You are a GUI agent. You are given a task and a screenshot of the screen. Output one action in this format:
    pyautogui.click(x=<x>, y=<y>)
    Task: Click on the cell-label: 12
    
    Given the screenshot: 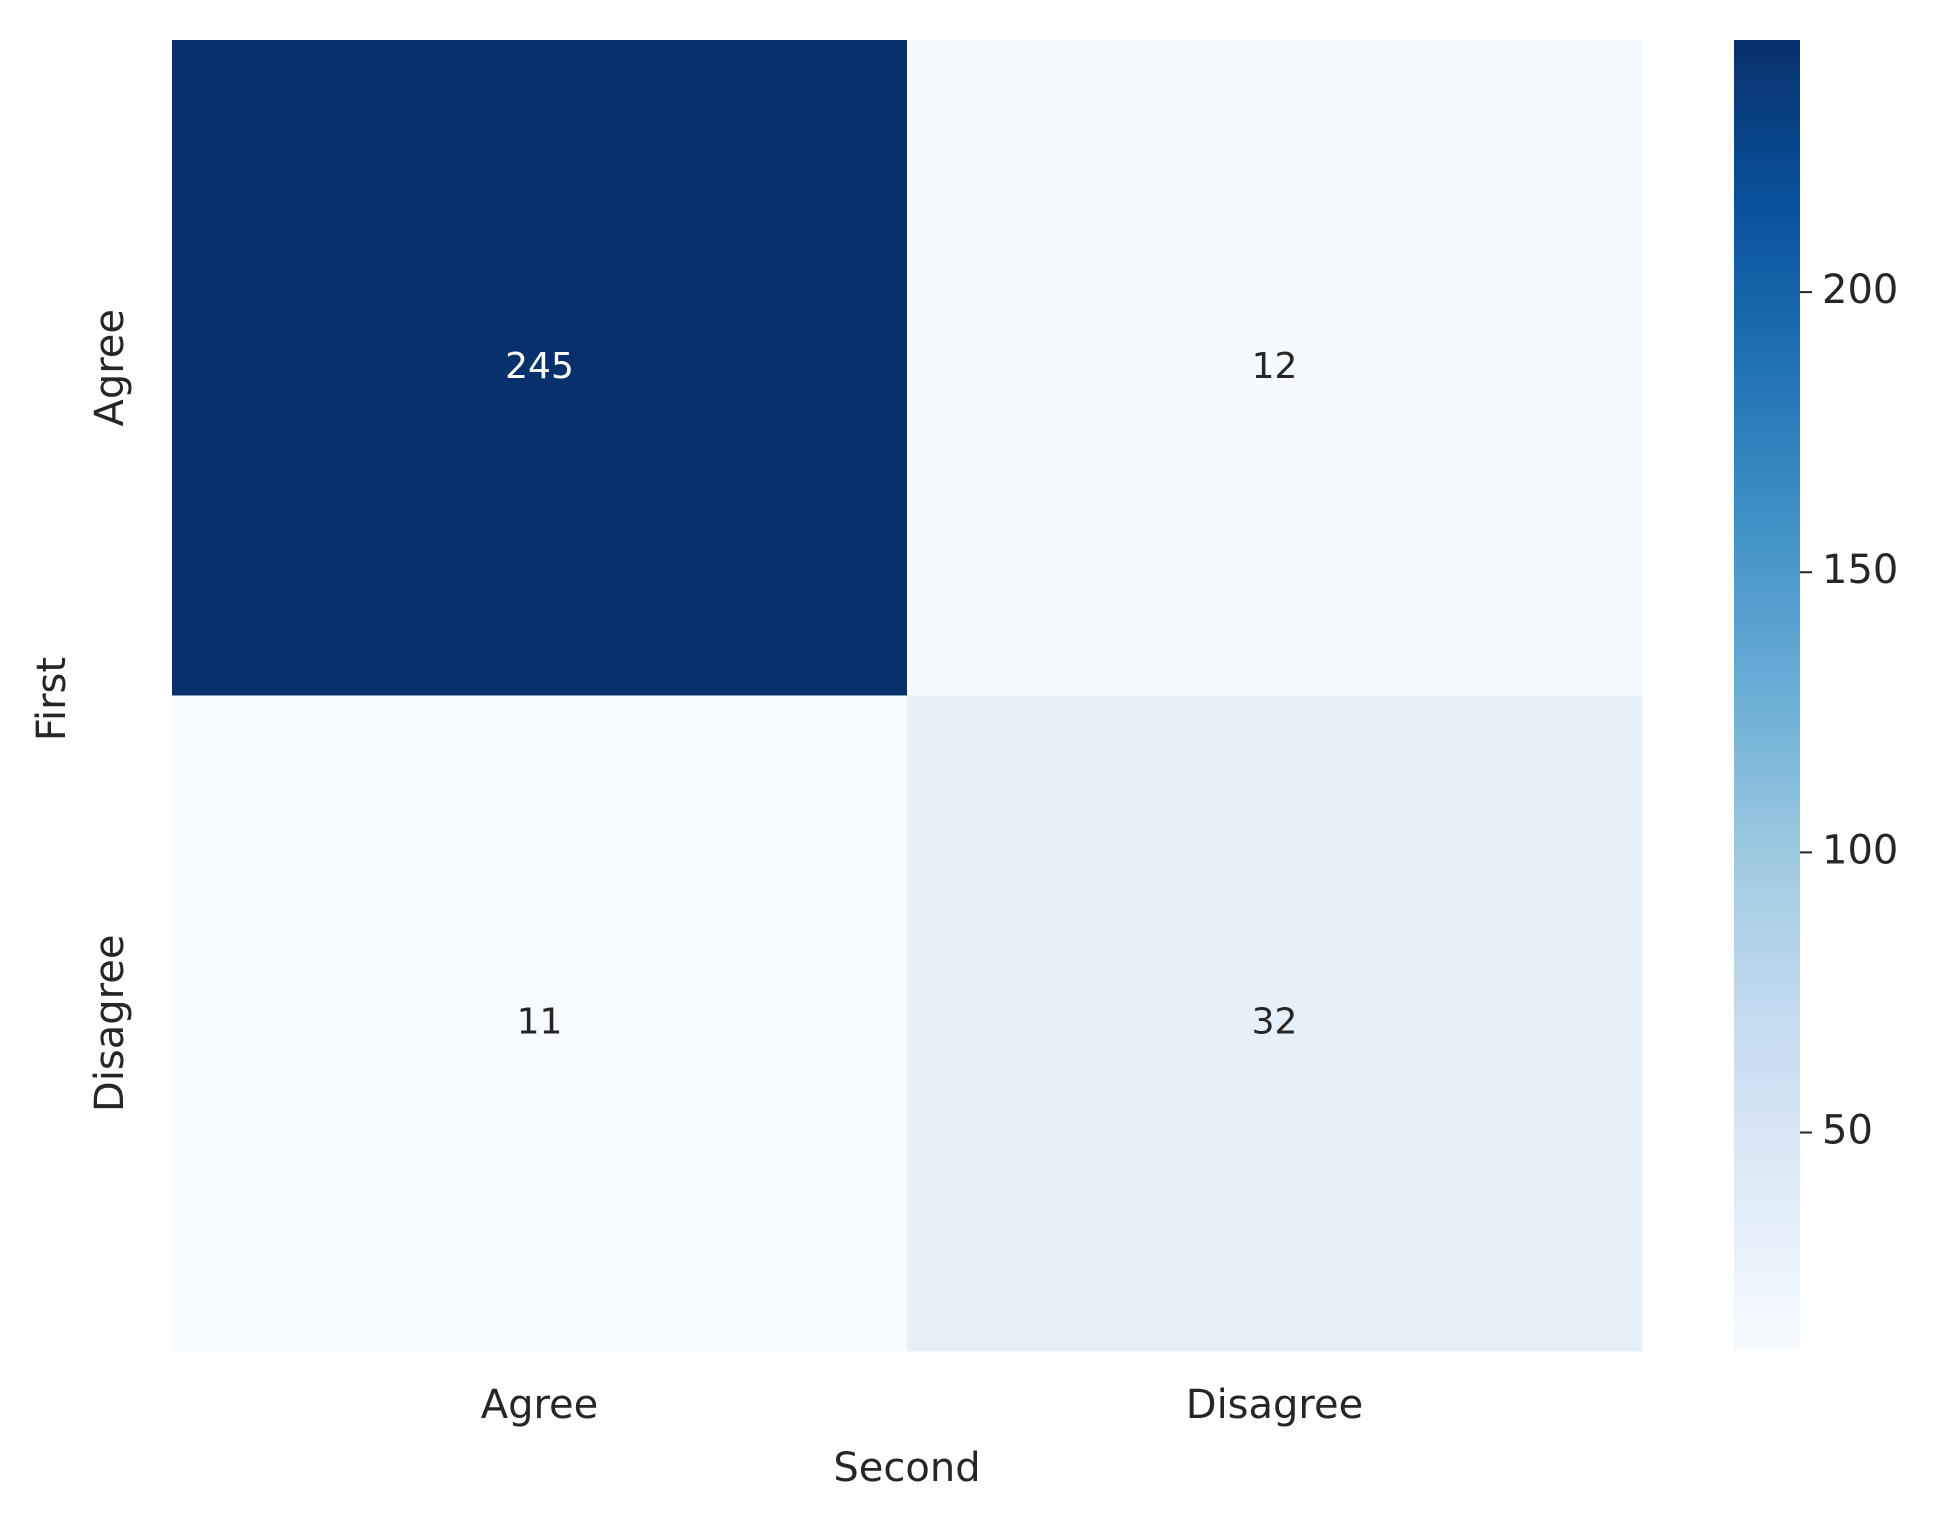 What is the action you would take?
    pyautogui.click(x=1275, y=366)
    